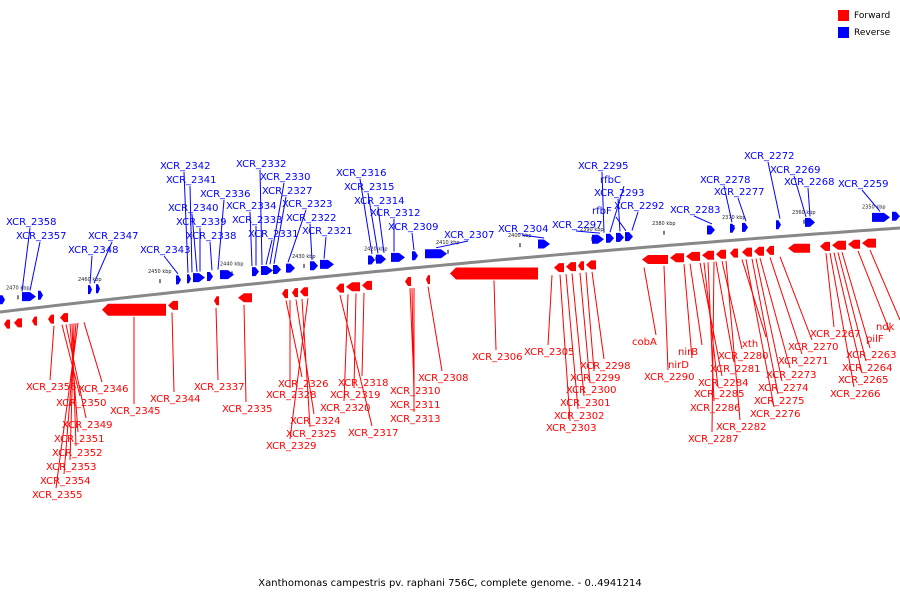 The height and width of the screenshot is (600, 900). I want to click on reverse-gene-label: XCR_2323, so click(307, 204).